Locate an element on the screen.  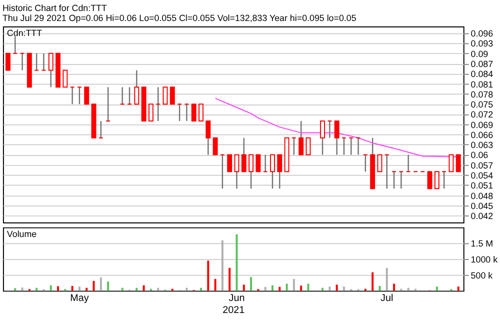
y-tick-label: 0.054 is located at coordinates (482, 175).